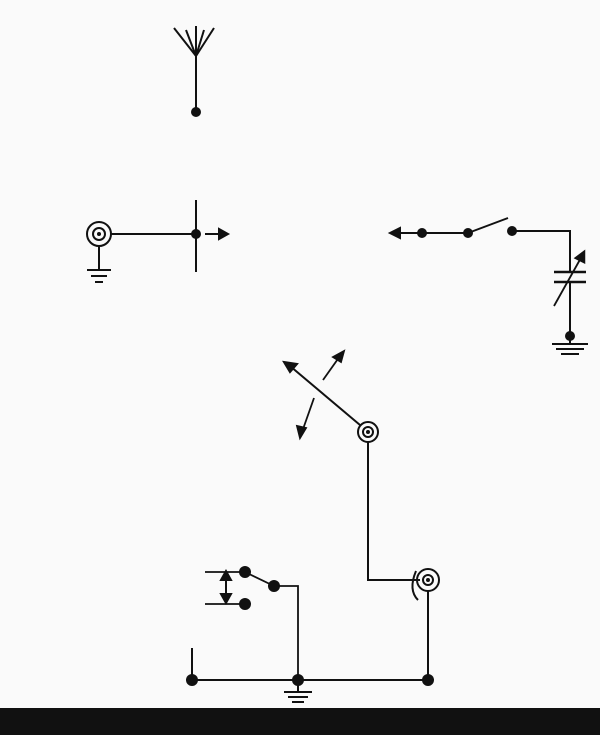 This screenshot has height=735, width=600. I want to click on main-ground-icon, so click(298, 691).